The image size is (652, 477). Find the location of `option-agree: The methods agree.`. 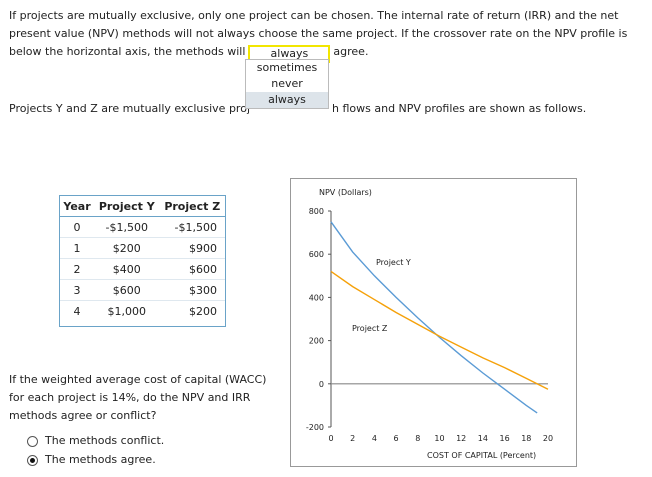

option-agree: The methods agree. is located at coordinates (91, 460).